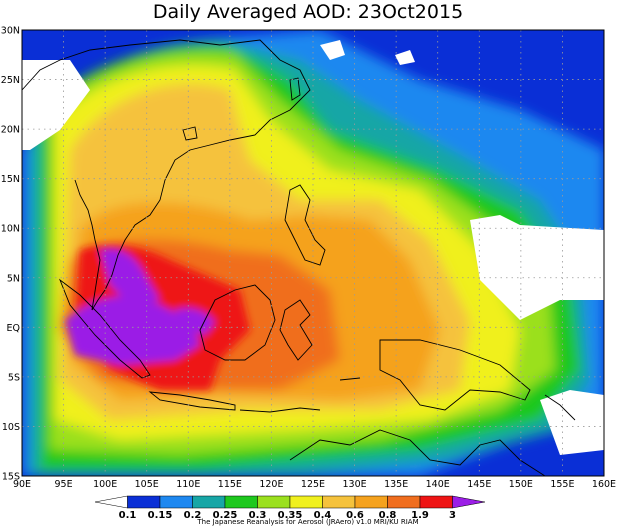  What do you see at coordinates (452, 515) in the screenshot?
I see `colorbar-label: 3` at bounding box center [452, 515].